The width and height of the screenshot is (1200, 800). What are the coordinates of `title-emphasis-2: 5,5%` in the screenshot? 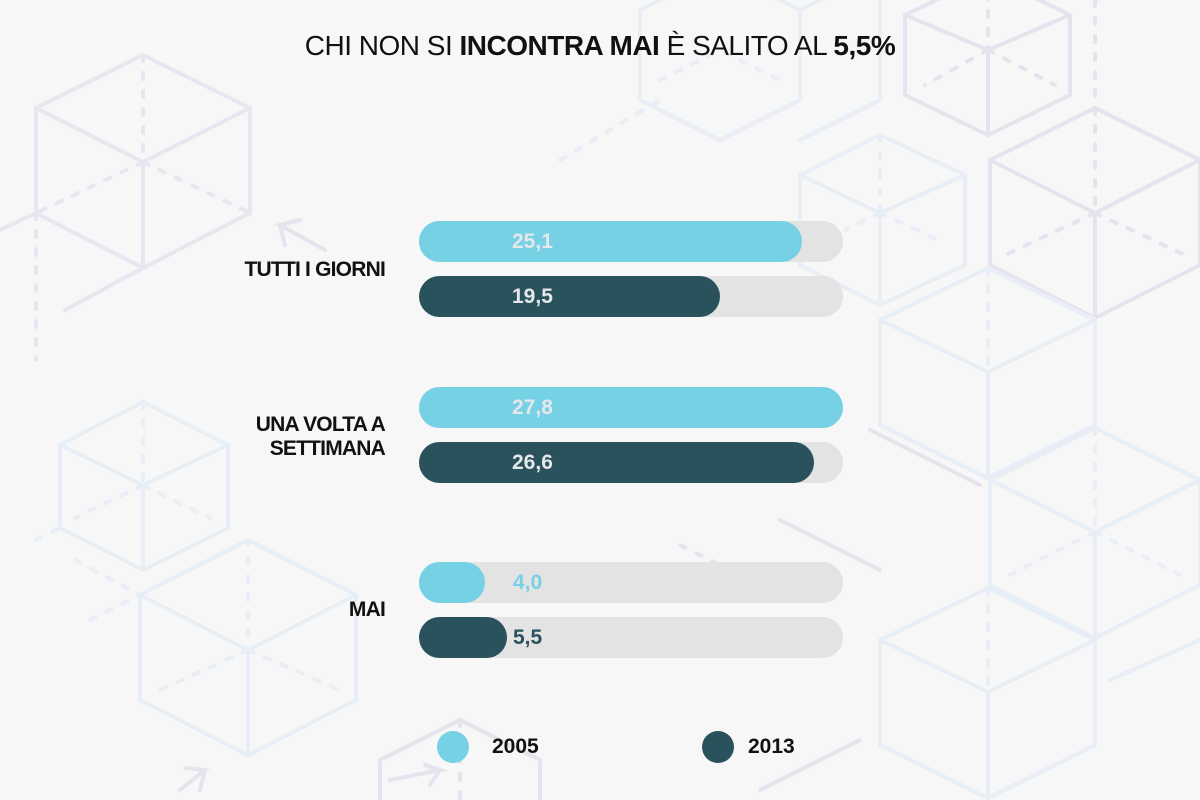 It's located at (864, 45).